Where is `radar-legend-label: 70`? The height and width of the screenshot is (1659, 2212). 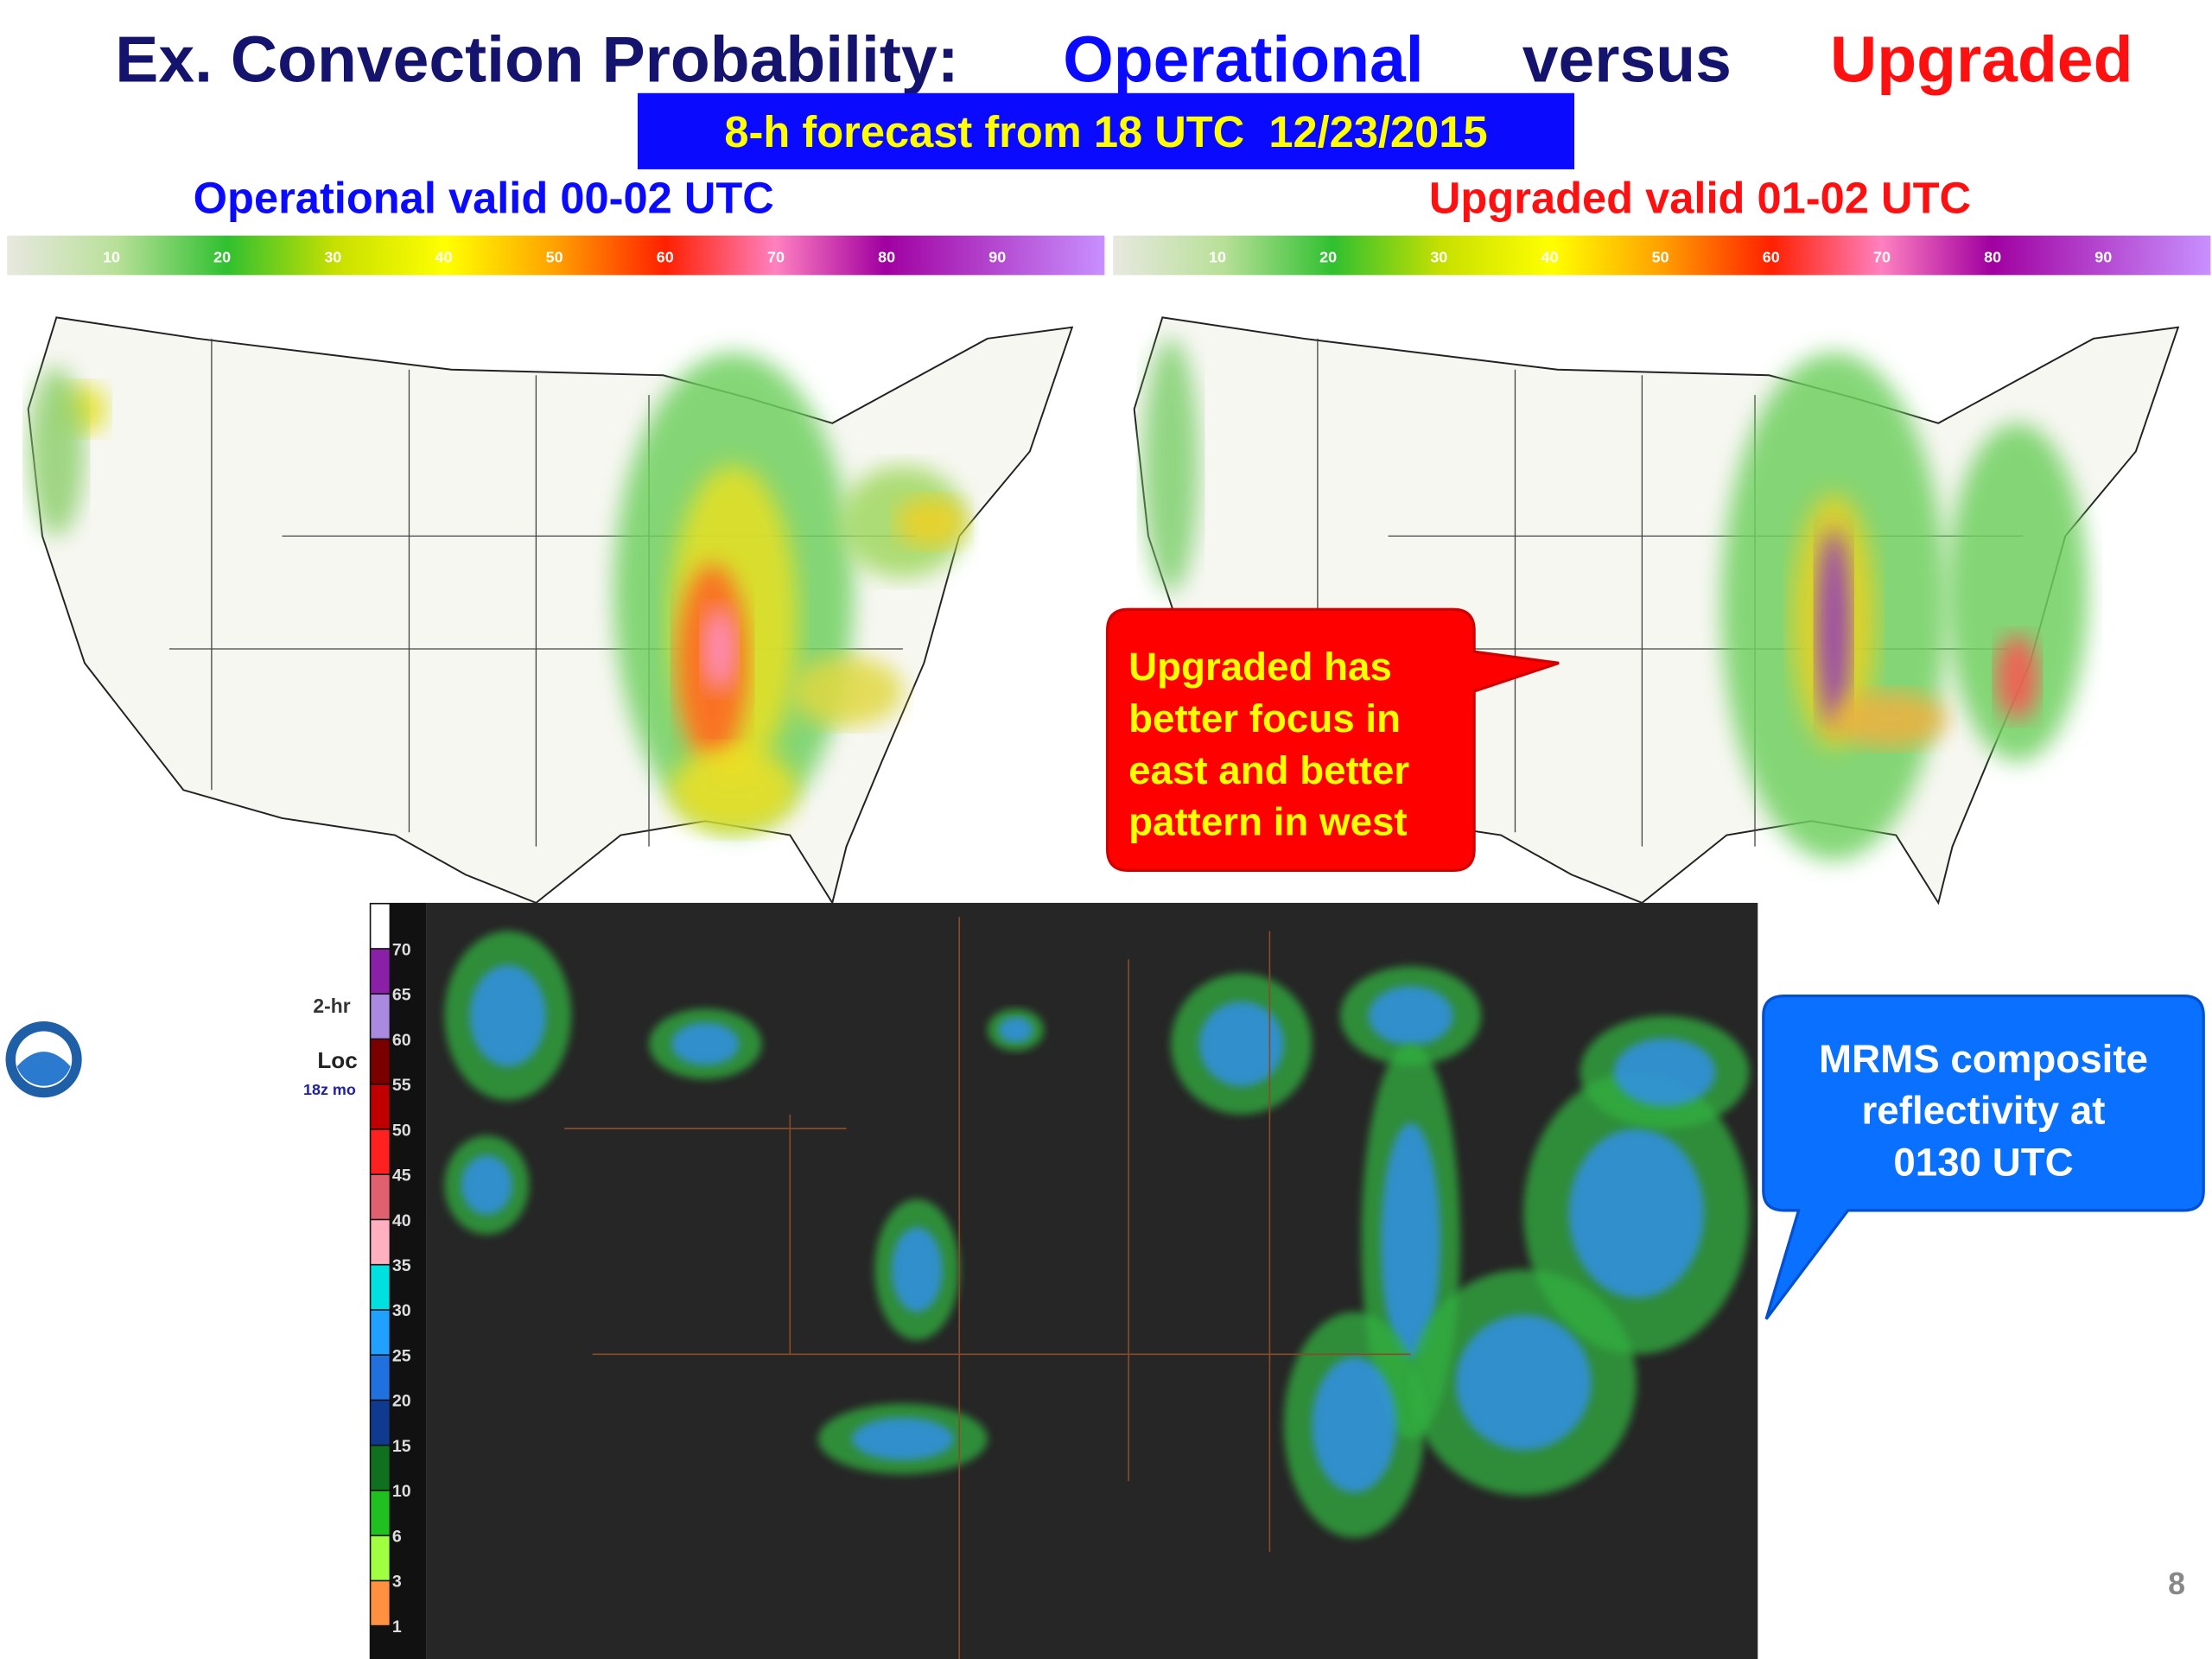
radar-legend-label: 70 is located at coordinates (401, 949).